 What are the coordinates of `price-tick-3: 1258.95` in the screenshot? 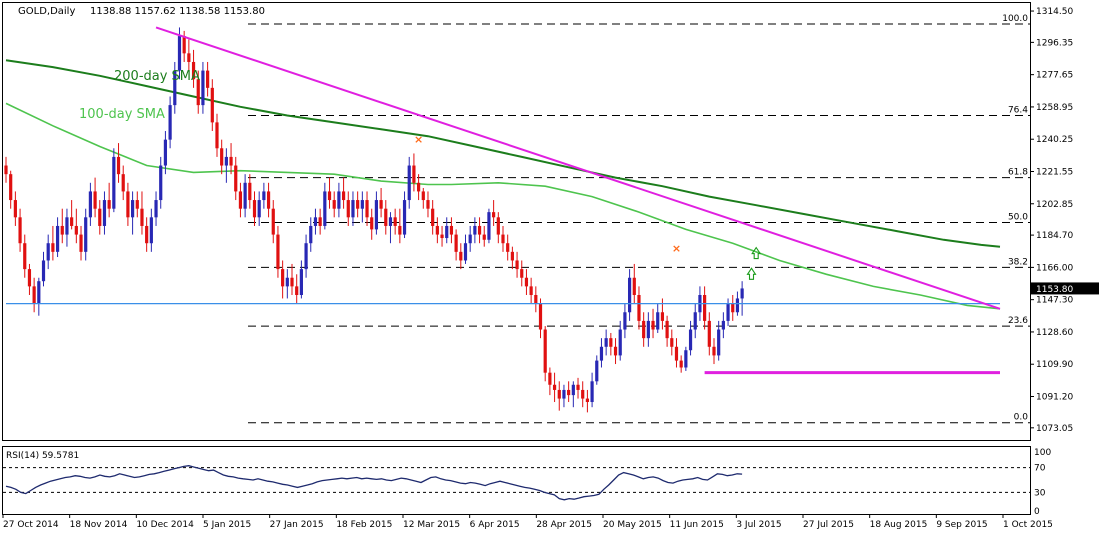 It's located at (1054, 108).